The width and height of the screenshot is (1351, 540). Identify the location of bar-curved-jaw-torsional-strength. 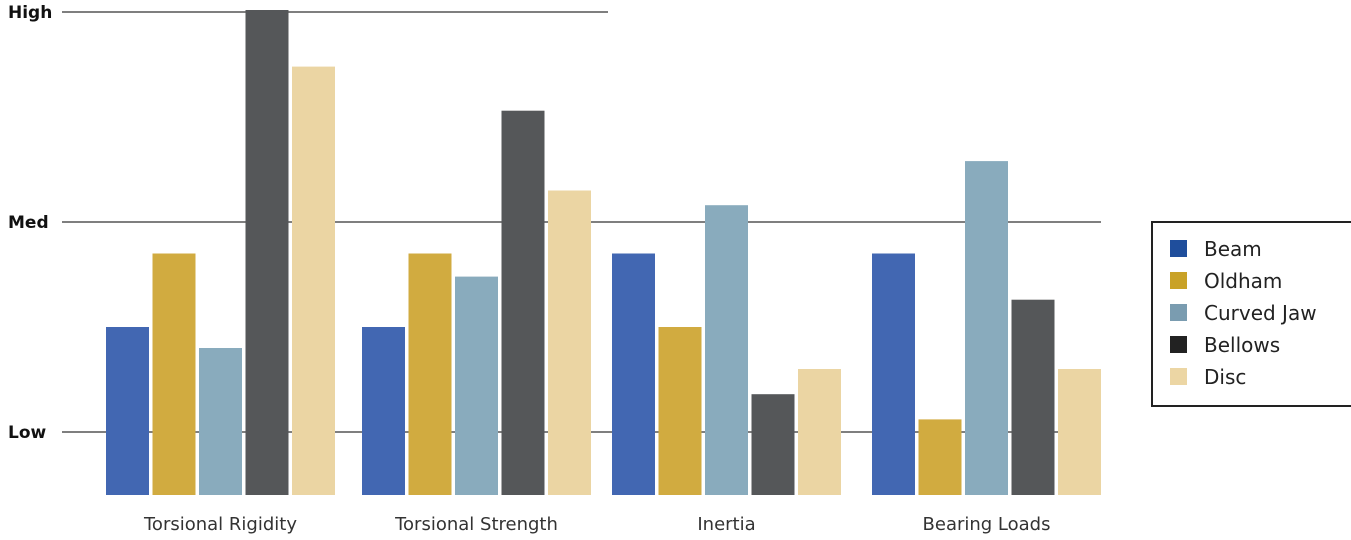
(476, 385).